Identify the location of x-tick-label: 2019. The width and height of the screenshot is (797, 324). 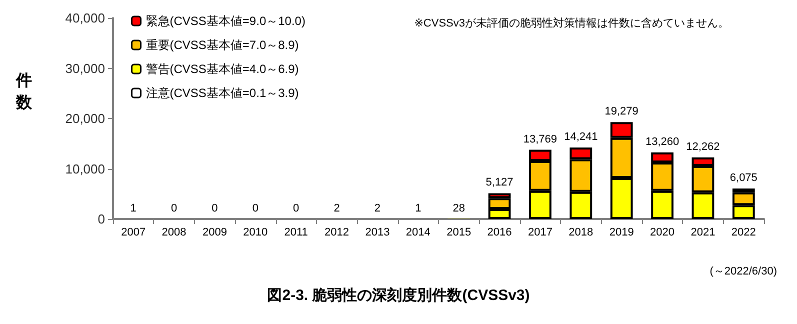
(621, 232).